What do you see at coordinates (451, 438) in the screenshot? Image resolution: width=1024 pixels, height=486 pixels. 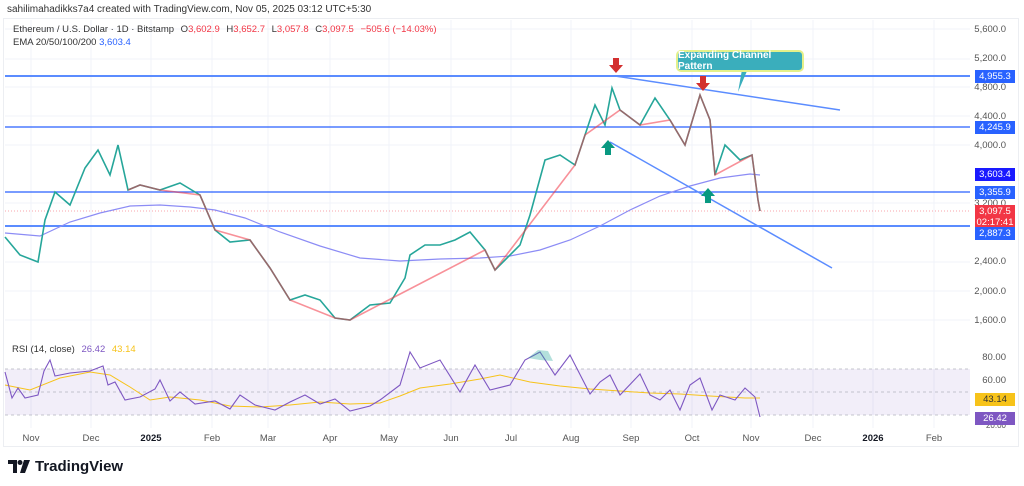 I see `time-tick: Jun` at bounding box center [451, 438].